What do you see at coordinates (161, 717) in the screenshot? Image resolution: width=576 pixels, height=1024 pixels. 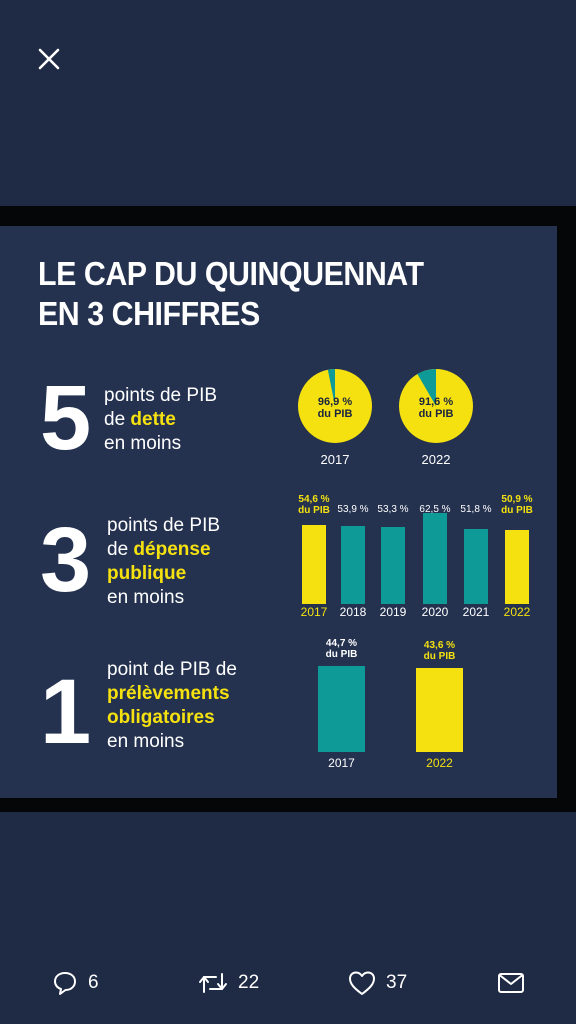 I see `row3-highlight-2: obligatoires` at bounding box center [161, 717].